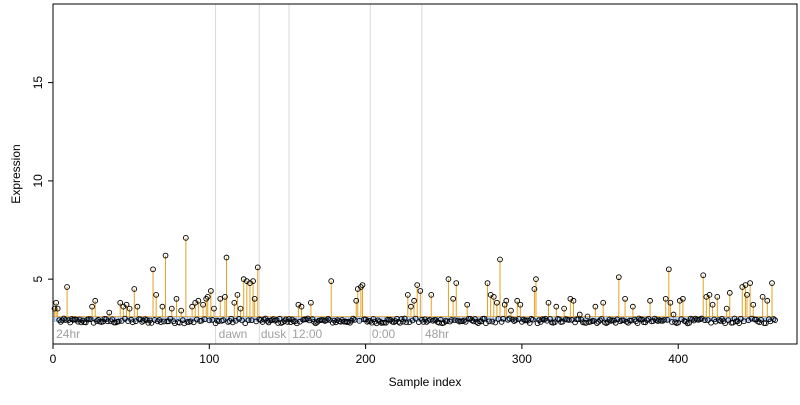  I want to click on x-tick-label: 400, so click(678, 359).